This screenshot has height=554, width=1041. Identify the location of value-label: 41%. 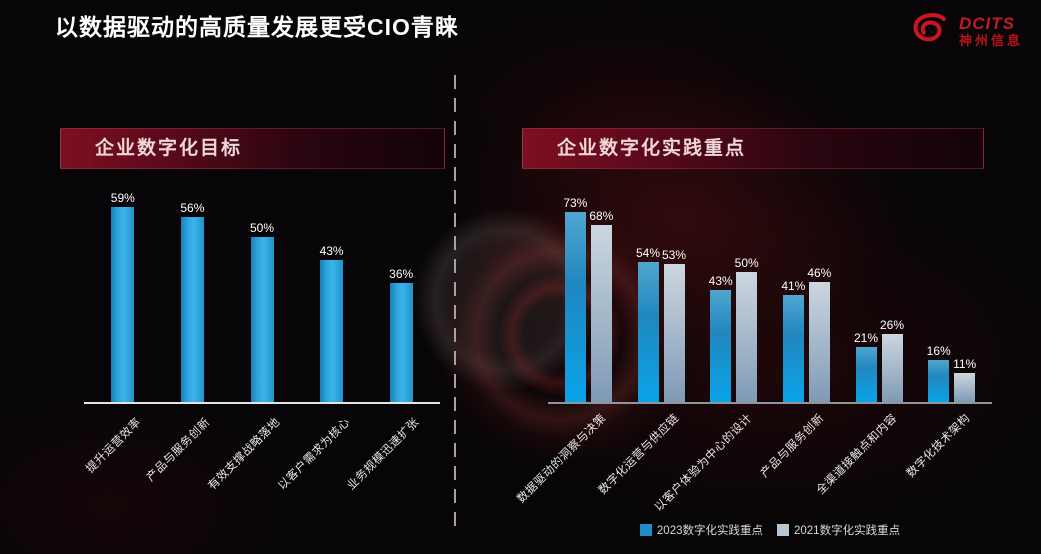
(793, 286).